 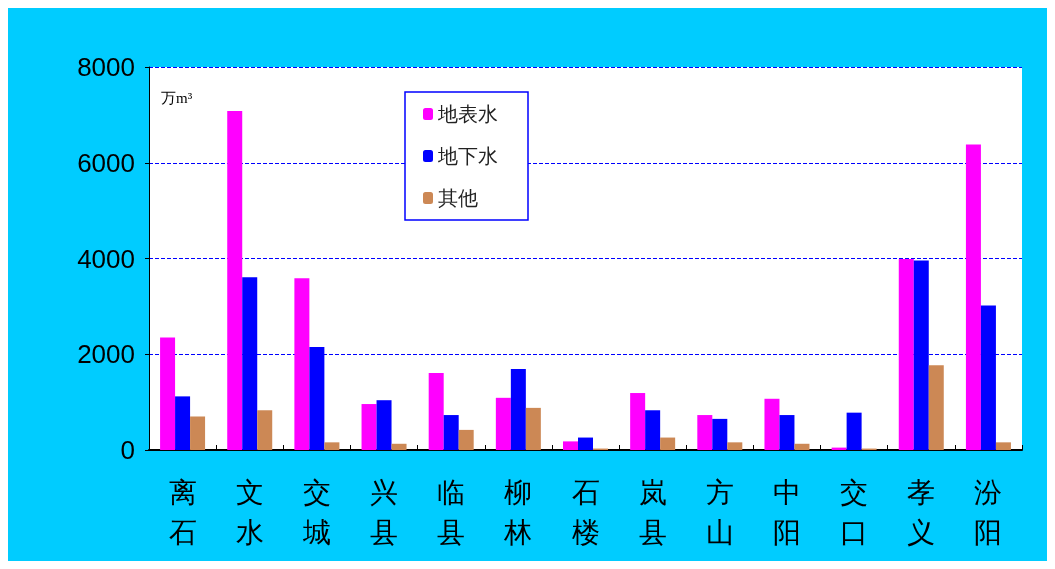 I want to click on y-tick-label: 8000, so click(x=106, y=67).